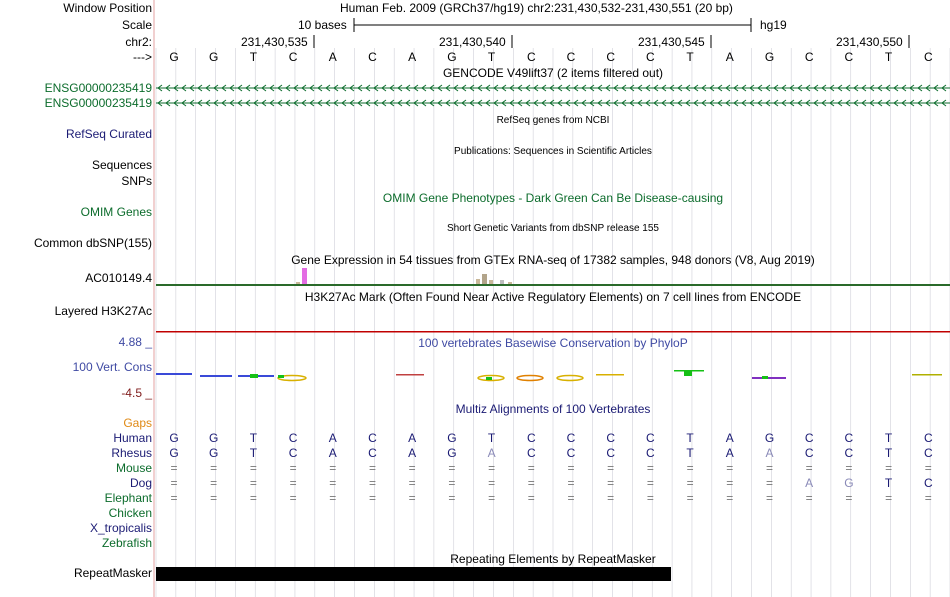 This screenshot has width=950, height=597. Describe the element at coordinates (103, 311) in the screenshot. I see `layered-h3k27ac-label: Layered H3K27Ac` at that location.